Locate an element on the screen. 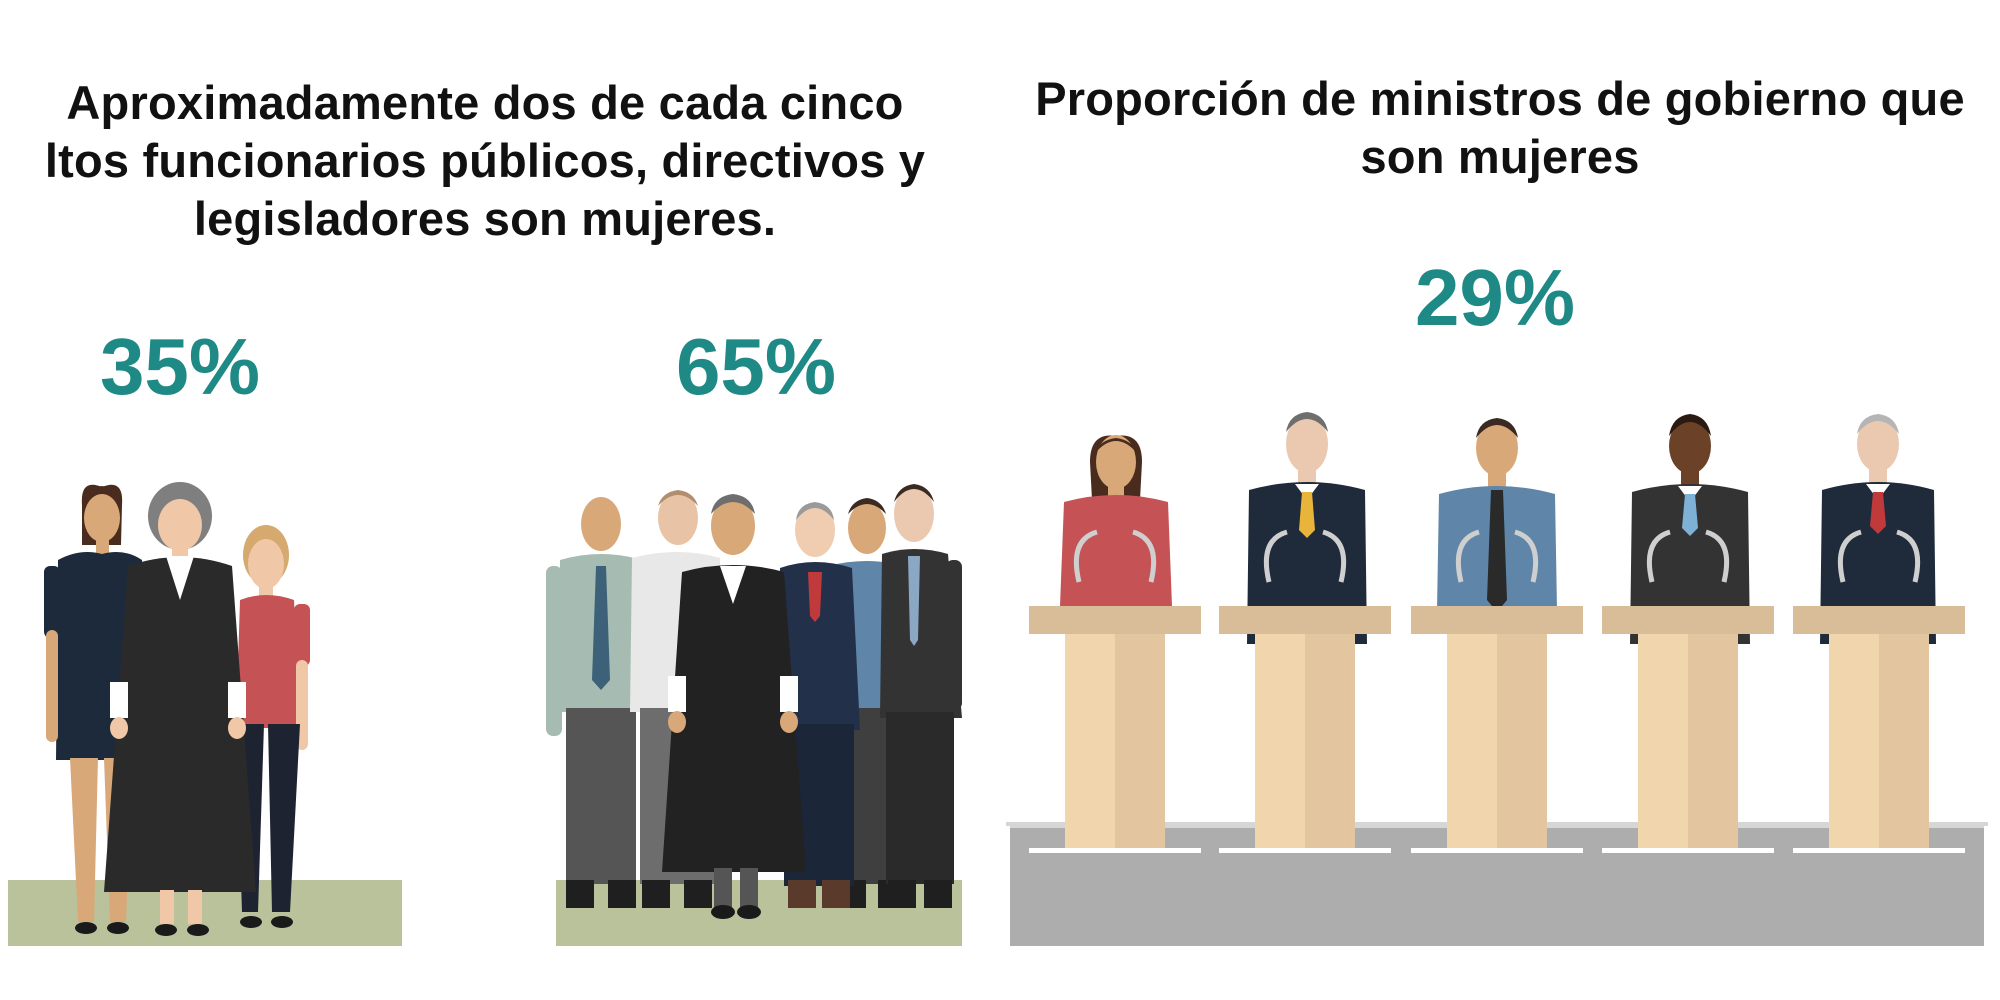 This screenshot has height=1000, width=2000. women-share-value: 35% is located at coordinates (180, 366).